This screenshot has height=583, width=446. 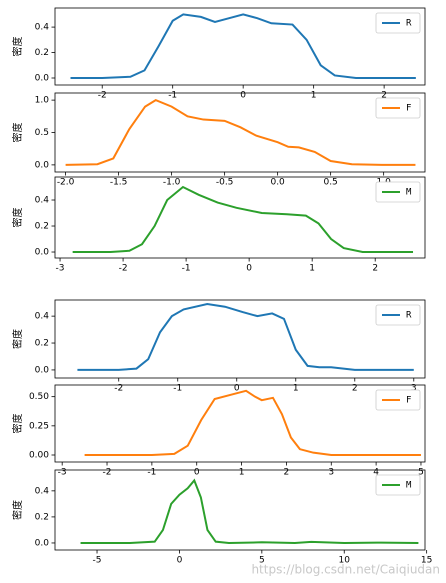 I want to click on x-tick-label: 0.0, so click(x=277, y=183).